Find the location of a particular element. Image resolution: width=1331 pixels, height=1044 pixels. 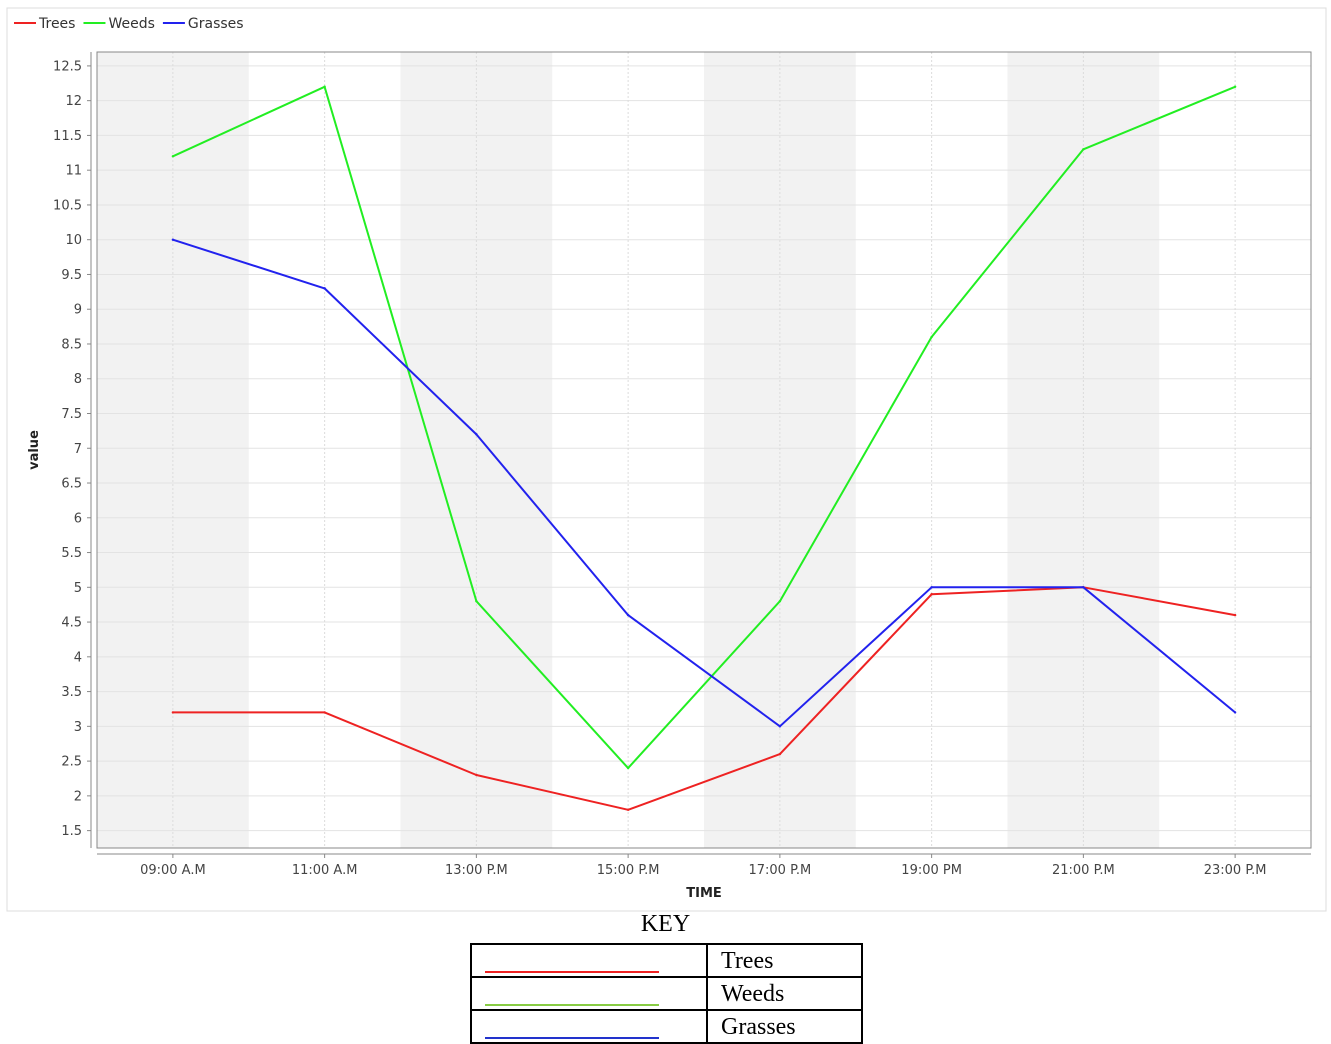

y-tick-label: 9 is located at coordinates (78, 310).